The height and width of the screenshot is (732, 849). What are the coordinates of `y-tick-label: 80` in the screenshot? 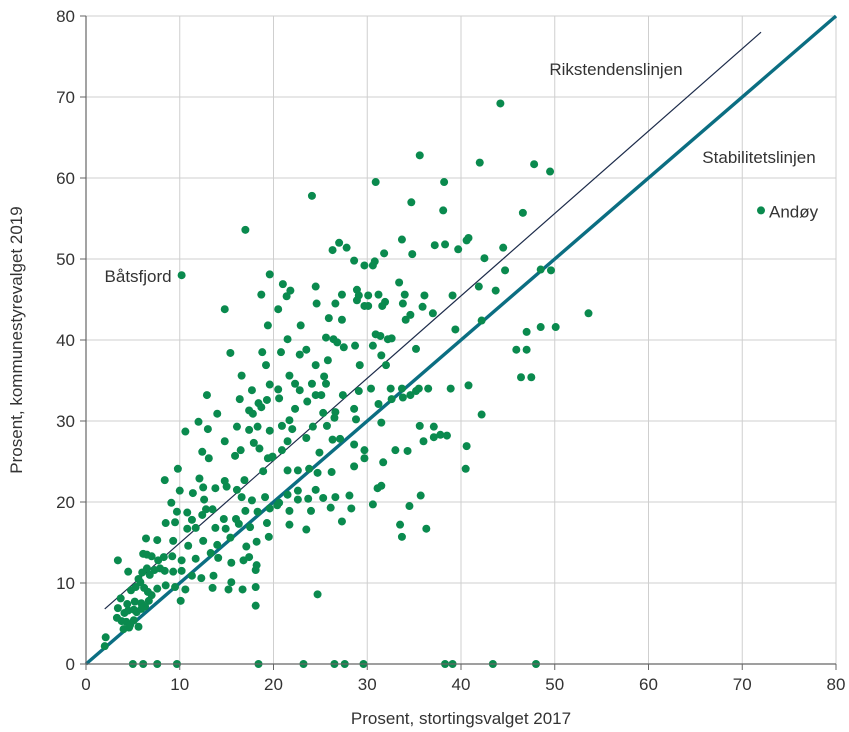 It's located at (65, 16).